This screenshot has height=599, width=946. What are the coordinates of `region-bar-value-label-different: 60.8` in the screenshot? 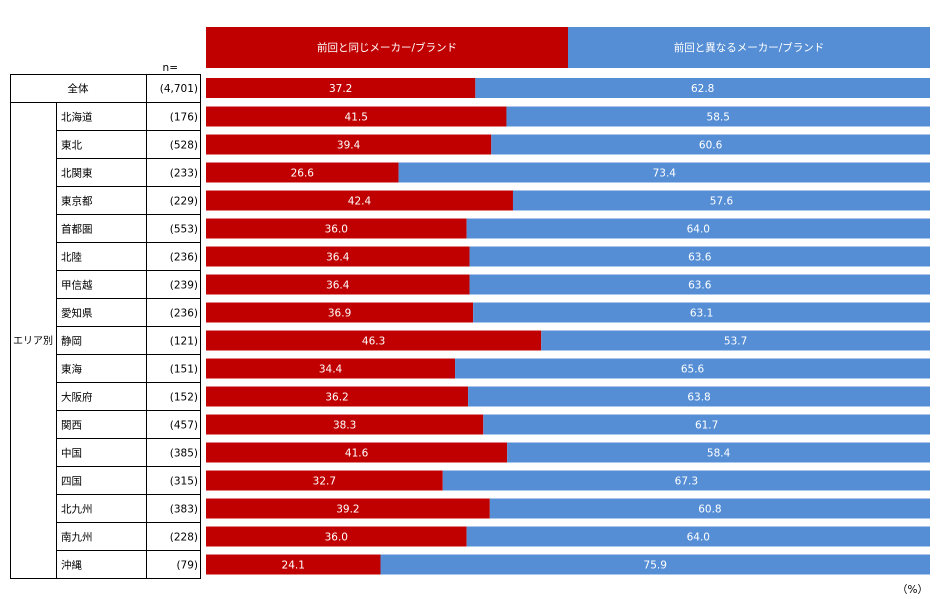 It's located at (709, 510).